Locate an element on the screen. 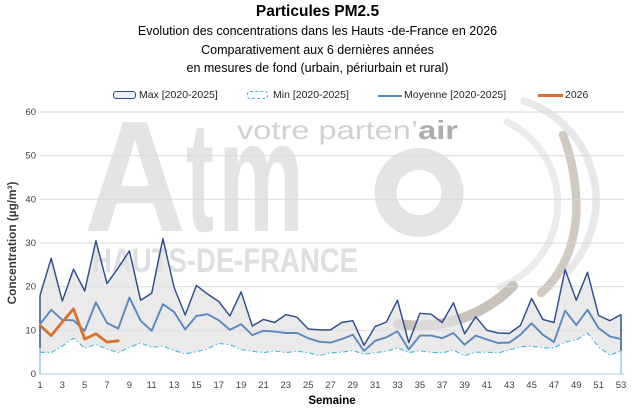  svg-text: 39 is located at coordinates (464, 385).